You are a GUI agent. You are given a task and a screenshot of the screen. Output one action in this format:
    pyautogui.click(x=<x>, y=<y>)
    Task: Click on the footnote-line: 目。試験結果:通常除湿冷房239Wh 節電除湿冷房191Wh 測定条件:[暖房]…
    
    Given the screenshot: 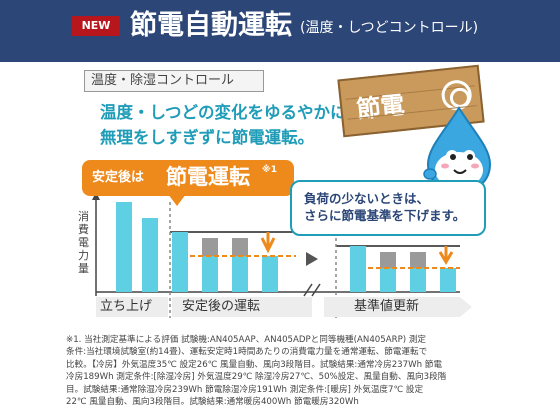 What is the action you would take?
    pyautogui.click(x=245, y=389)
    